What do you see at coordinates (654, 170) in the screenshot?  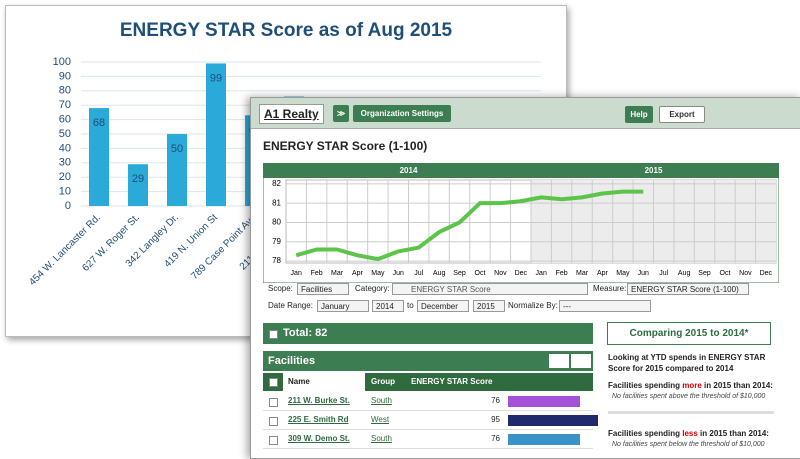 I see `year-label: 2015` at bounding box center [654, 170].